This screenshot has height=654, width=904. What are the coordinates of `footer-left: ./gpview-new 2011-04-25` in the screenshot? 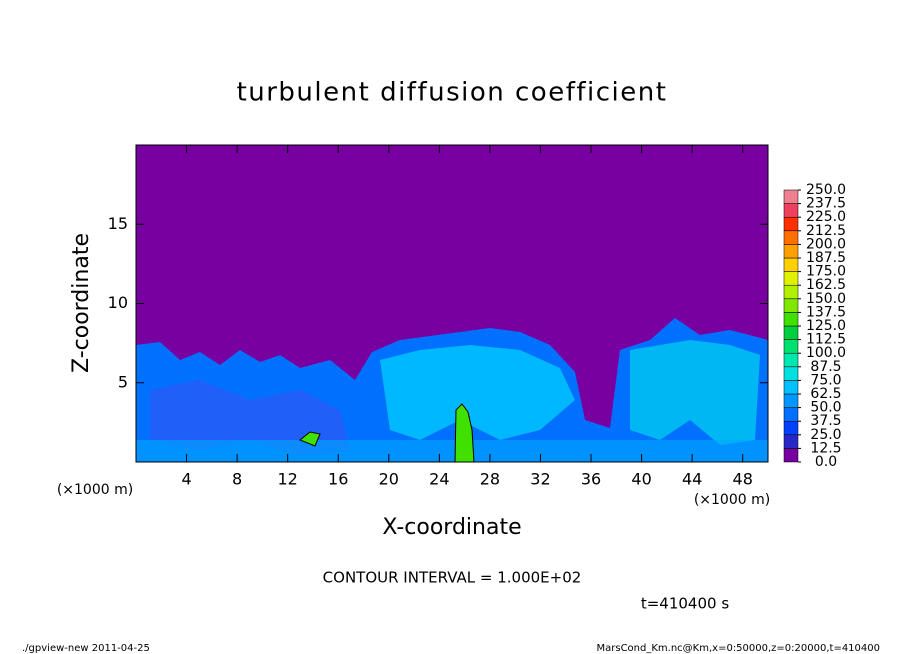 It's located at (86, 648).